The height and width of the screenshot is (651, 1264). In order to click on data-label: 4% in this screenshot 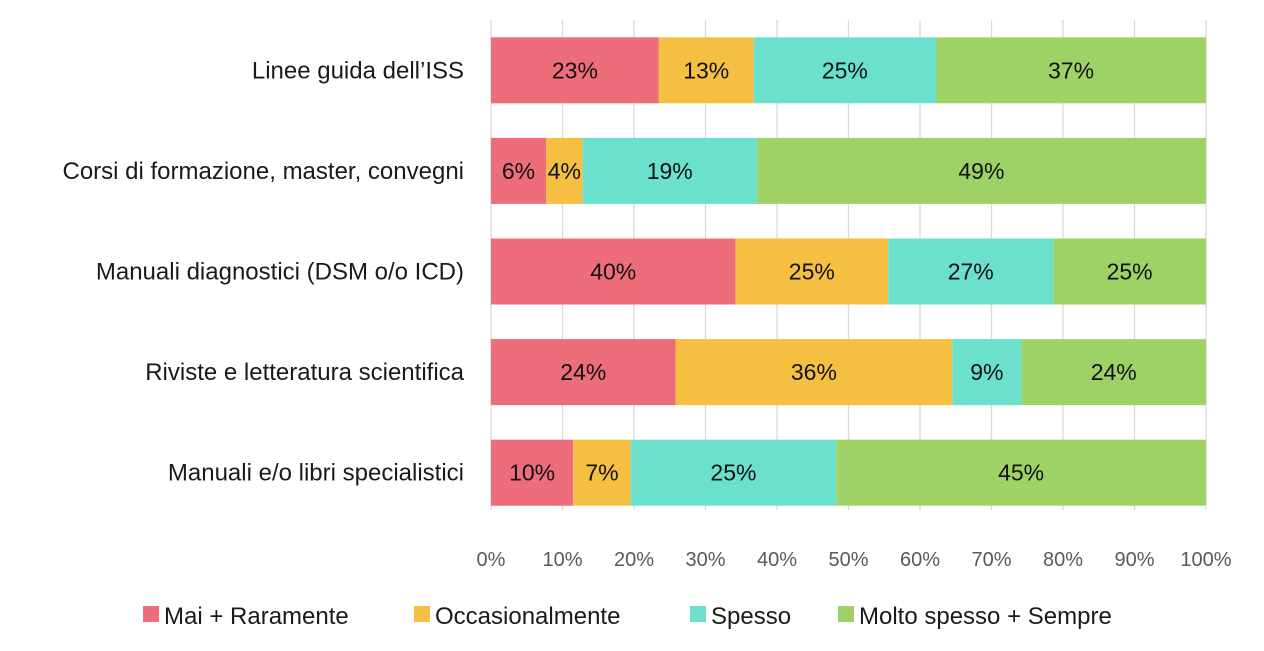, I will do `click(564, 171)`.